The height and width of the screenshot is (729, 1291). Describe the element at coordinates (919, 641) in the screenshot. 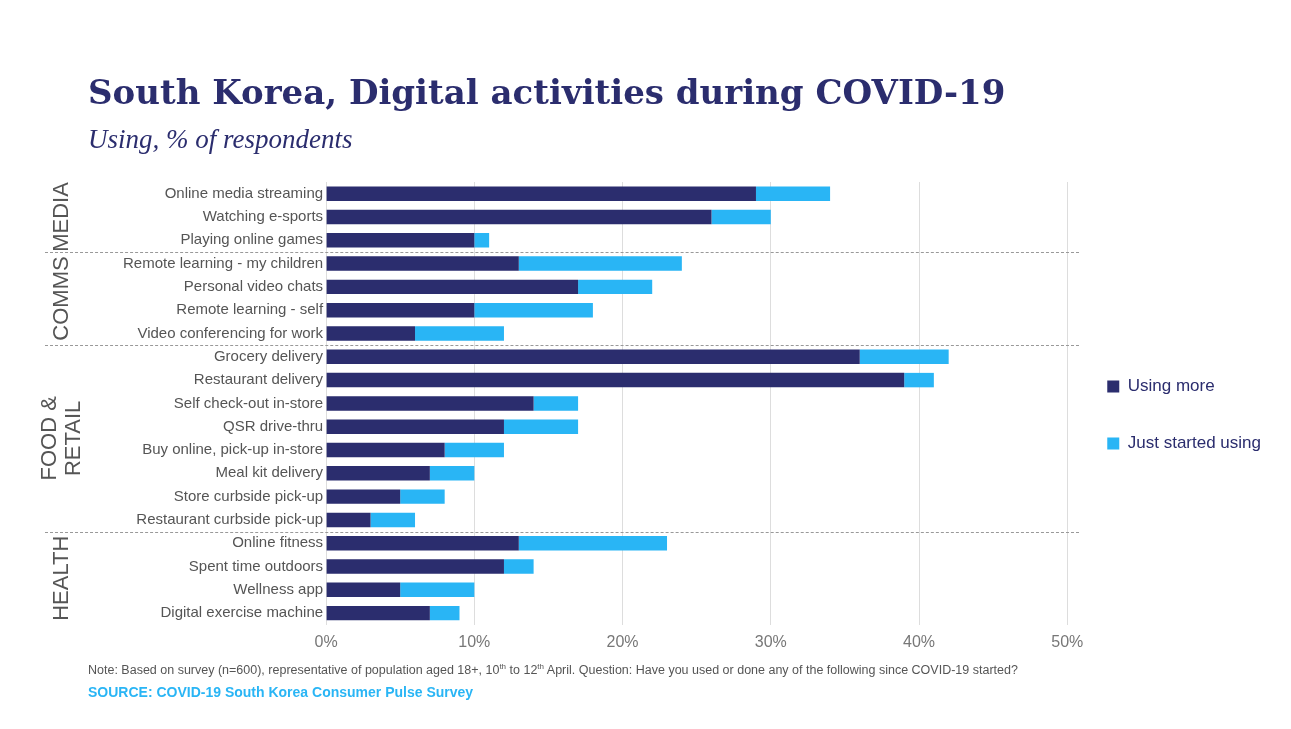

I see `x-tick-label: 40%` at that location.